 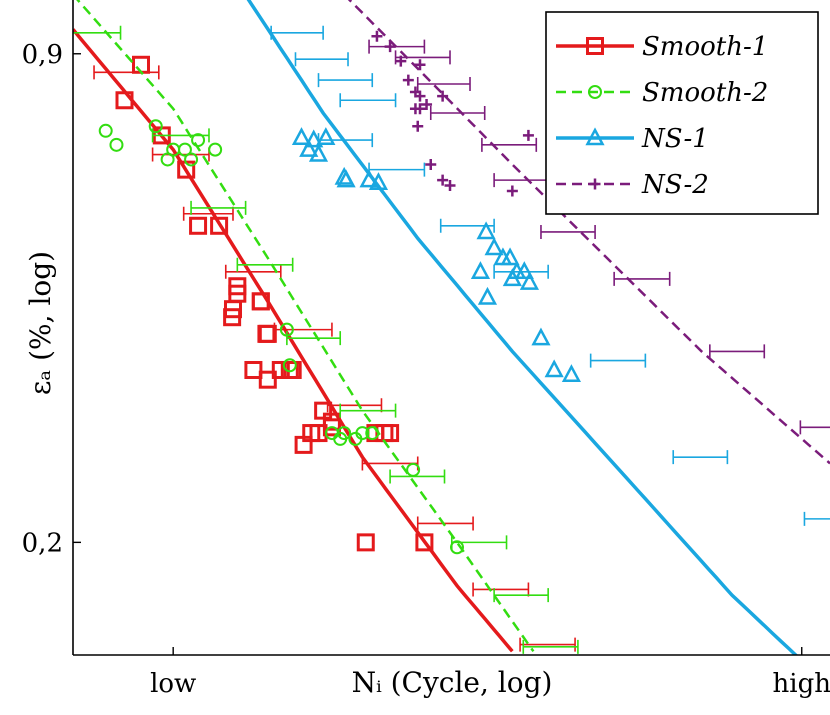 I want to click on y-axis-label: εₐ (%, log), so click(x=40, y=323).